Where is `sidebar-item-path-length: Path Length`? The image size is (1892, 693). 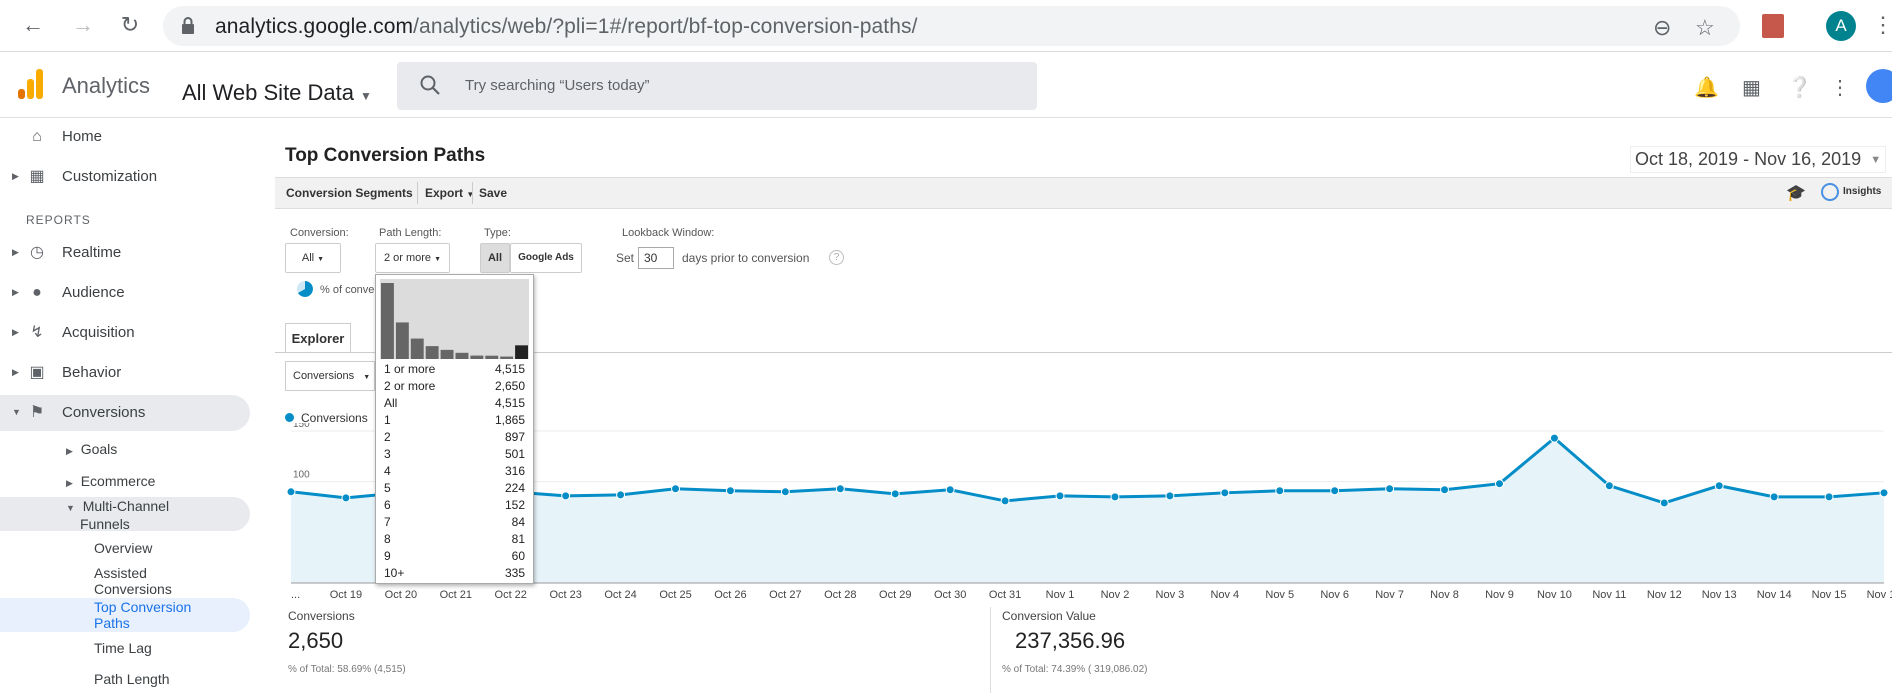 sidebar-item-path-length: Path Length is located at coordinates (132, 679).